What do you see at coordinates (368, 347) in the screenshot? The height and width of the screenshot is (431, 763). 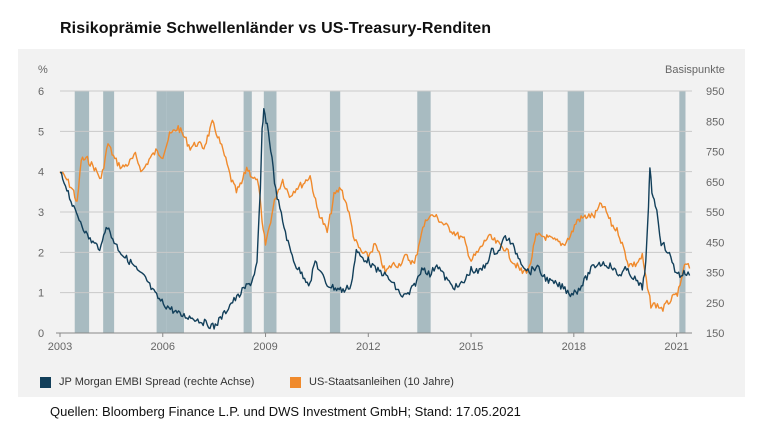 I see `x-tick-label: 2012` at bounding box center [368, 347].